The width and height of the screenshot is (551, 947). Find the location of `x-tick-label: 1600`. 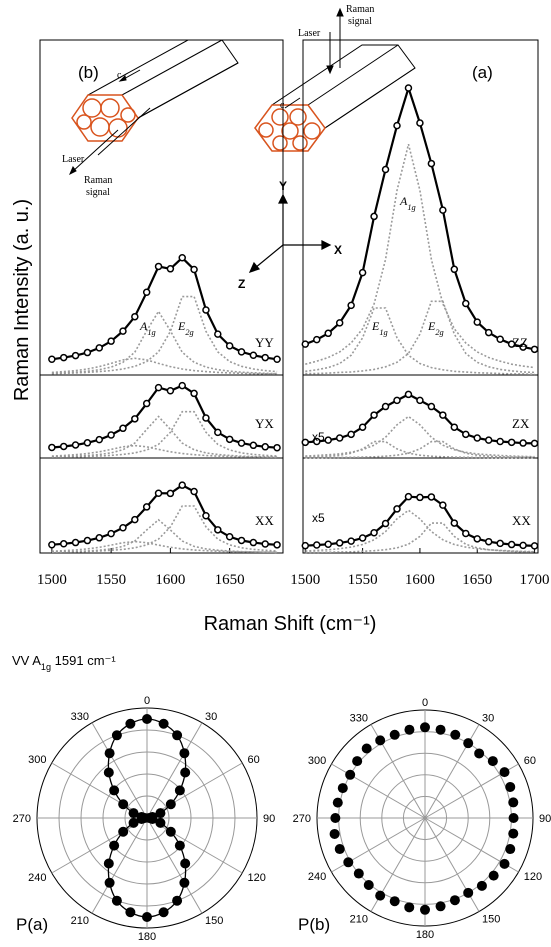

x-tick-label: 1600 is located at coordinates (170, 580).